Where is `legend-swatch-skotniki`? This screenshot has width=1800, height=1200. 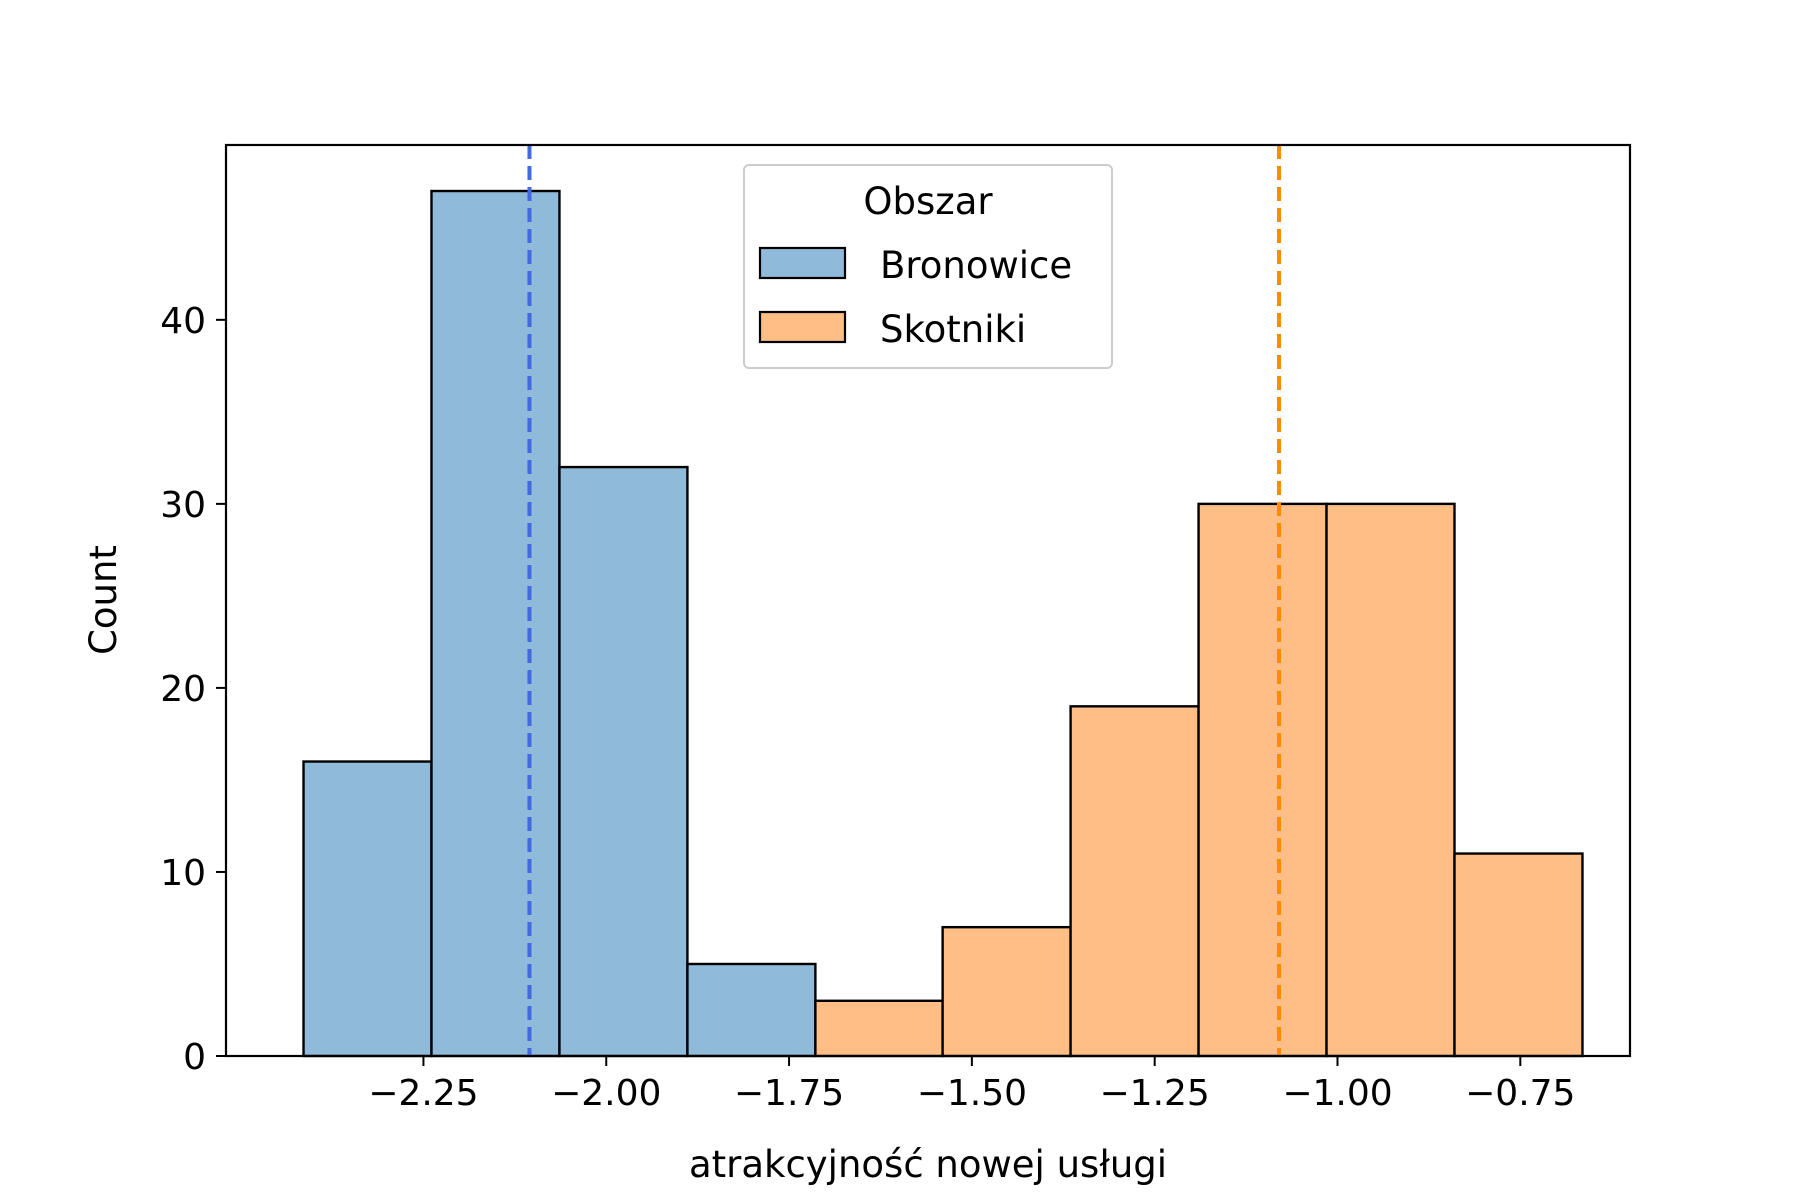 legend-swatch-skotniki is located at coordinates (802, 327).